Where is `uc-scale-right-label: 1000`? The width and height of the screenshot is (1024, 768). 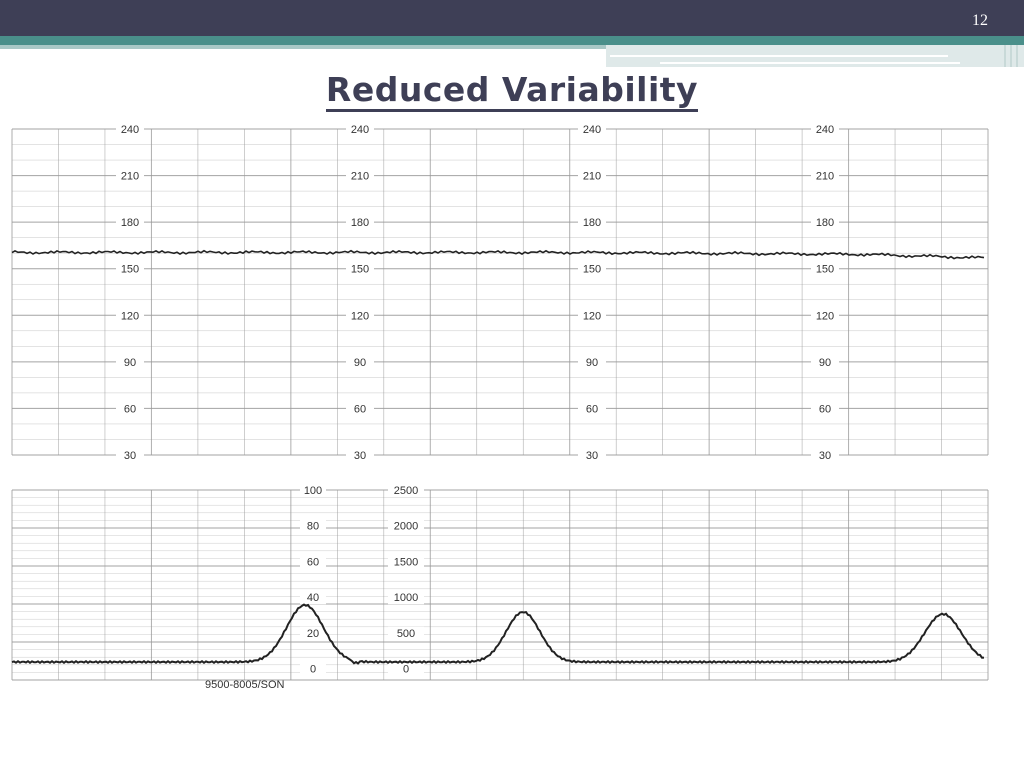 uc-scale-right-label: 1000 is located at coordinates (406, 598).